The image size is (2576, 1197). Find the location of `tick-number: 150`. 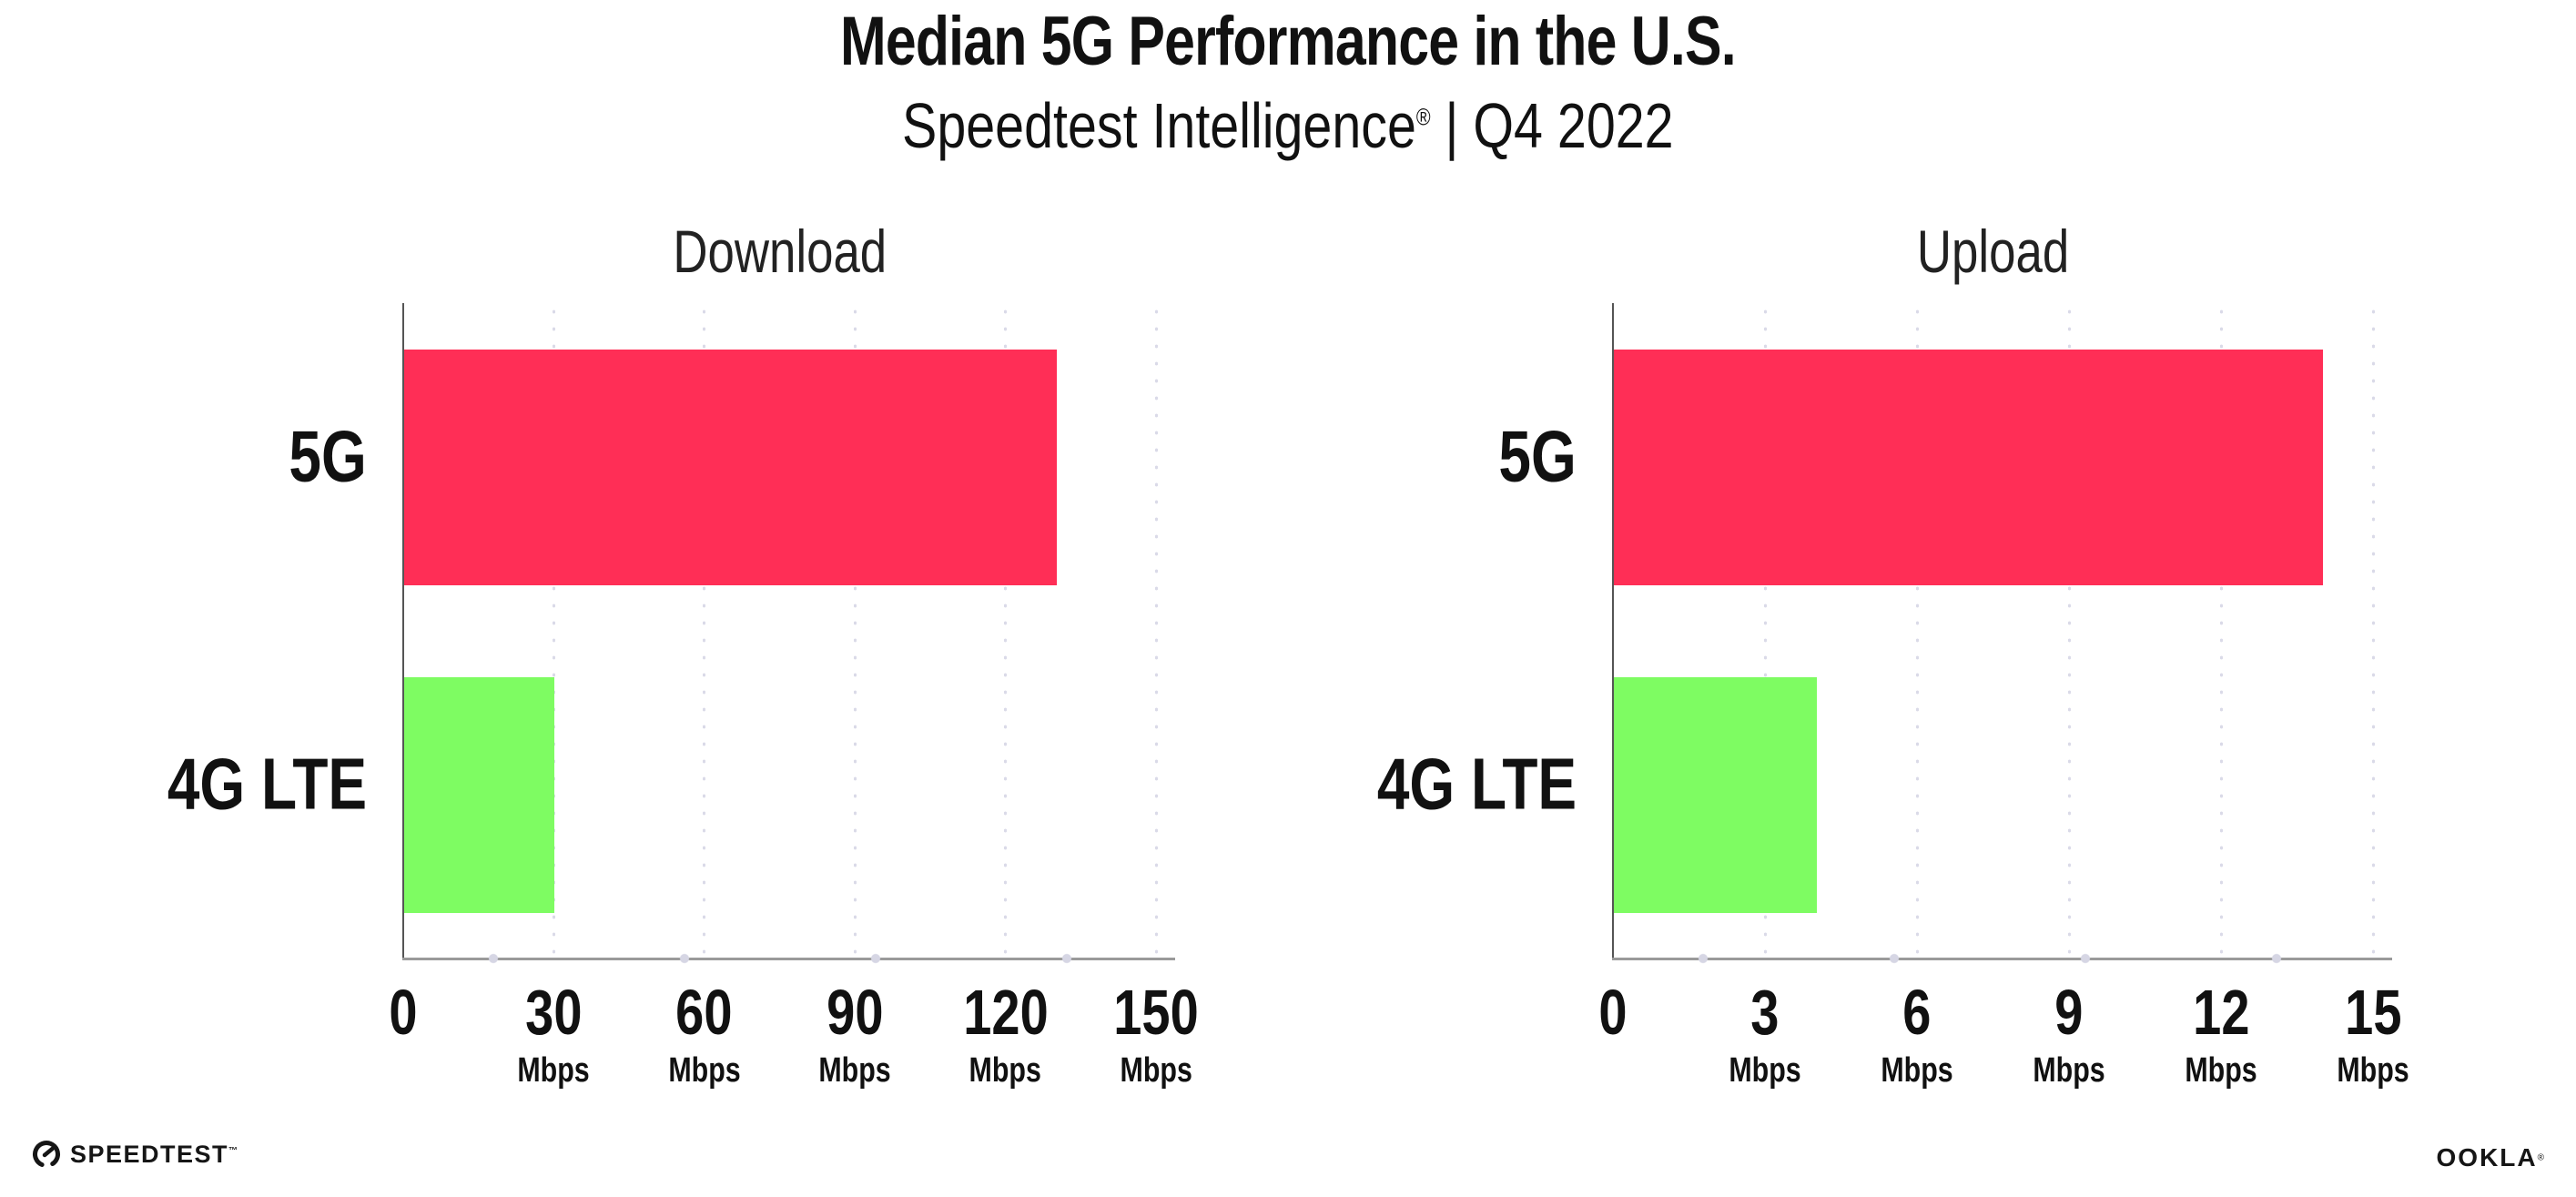

tick-number: 150 is located at coordinates (1156, 1012).